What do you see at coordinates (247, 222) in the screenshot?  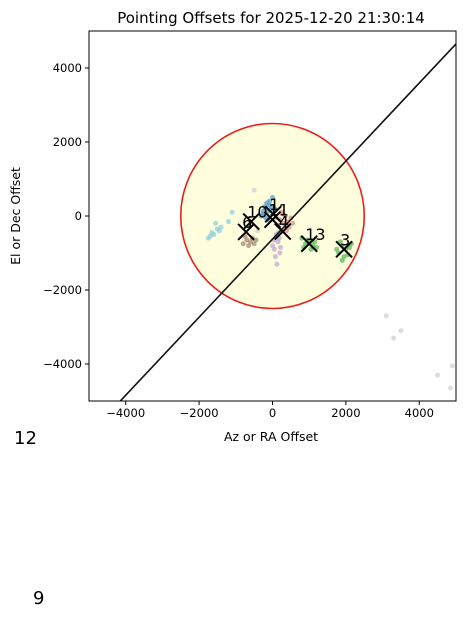 I see `marker-label-6: 6` at bounding box center [247, 222].